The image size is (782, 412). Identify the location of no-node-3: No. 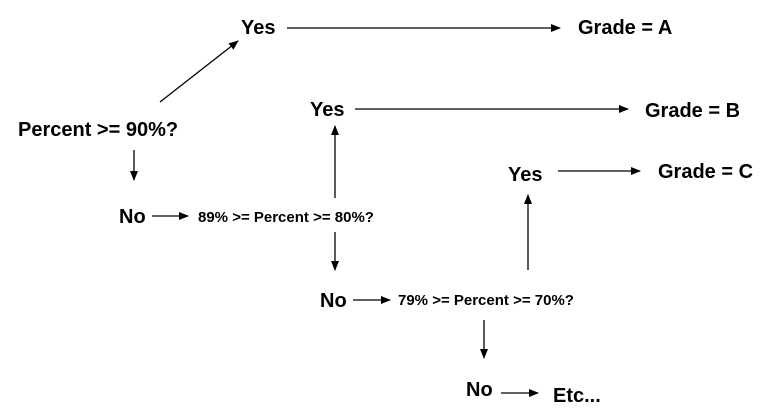
(479, 390).